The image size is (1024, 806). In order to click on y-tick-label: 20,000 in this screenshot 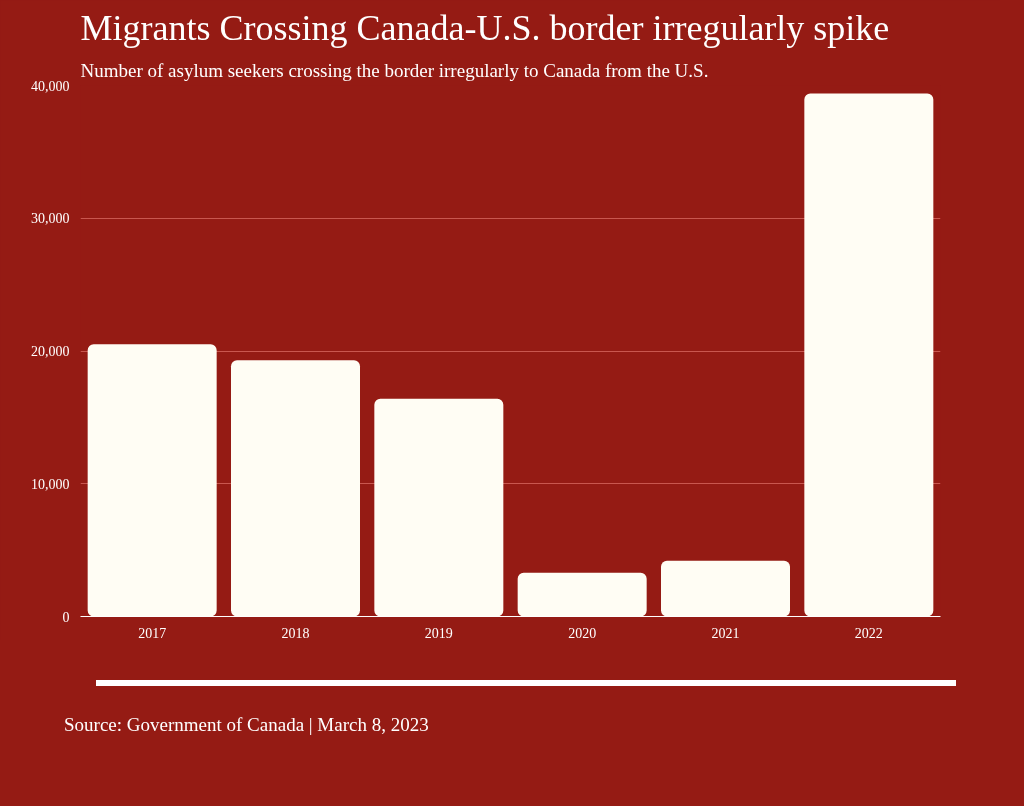, I will do `click(50, 351)`.